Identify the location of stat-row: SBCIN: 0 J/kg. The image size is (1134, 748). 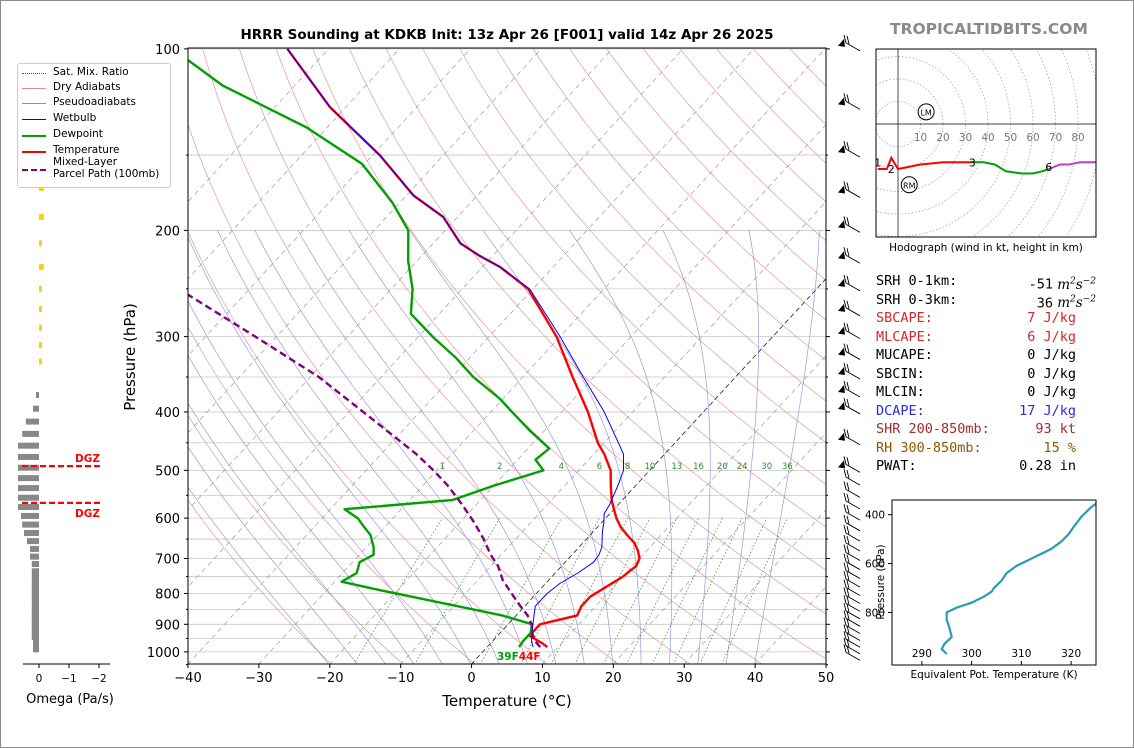
(991, 374).